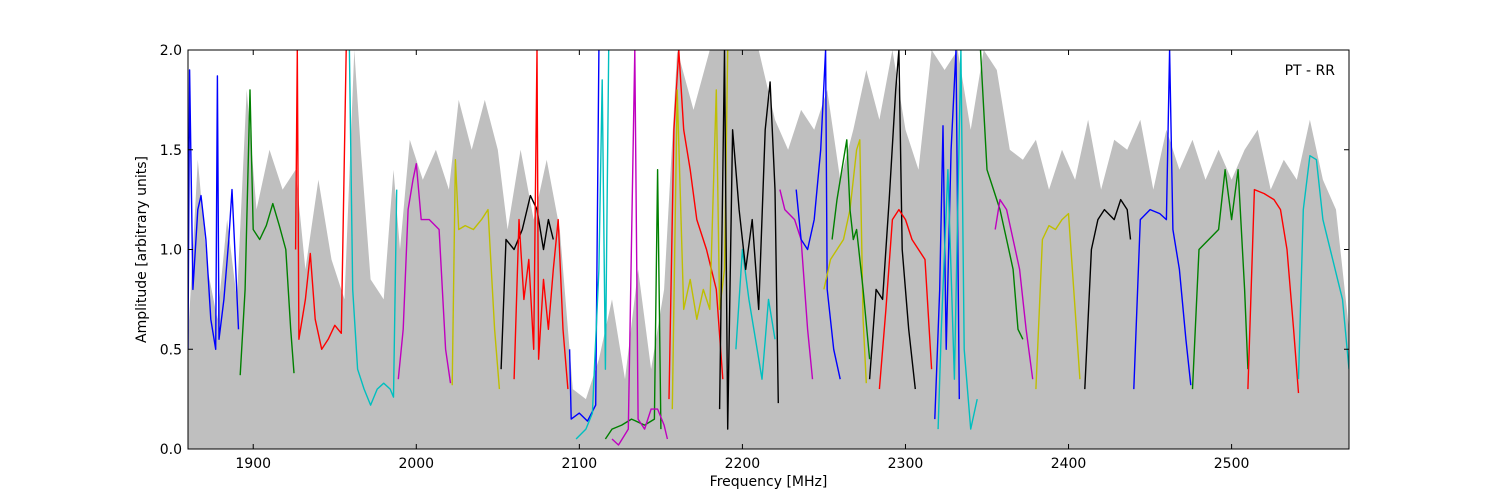 The width and height of the screenshot is (1500, 500). I want to click on y-tick-label: 2.0, so click(171, 51).